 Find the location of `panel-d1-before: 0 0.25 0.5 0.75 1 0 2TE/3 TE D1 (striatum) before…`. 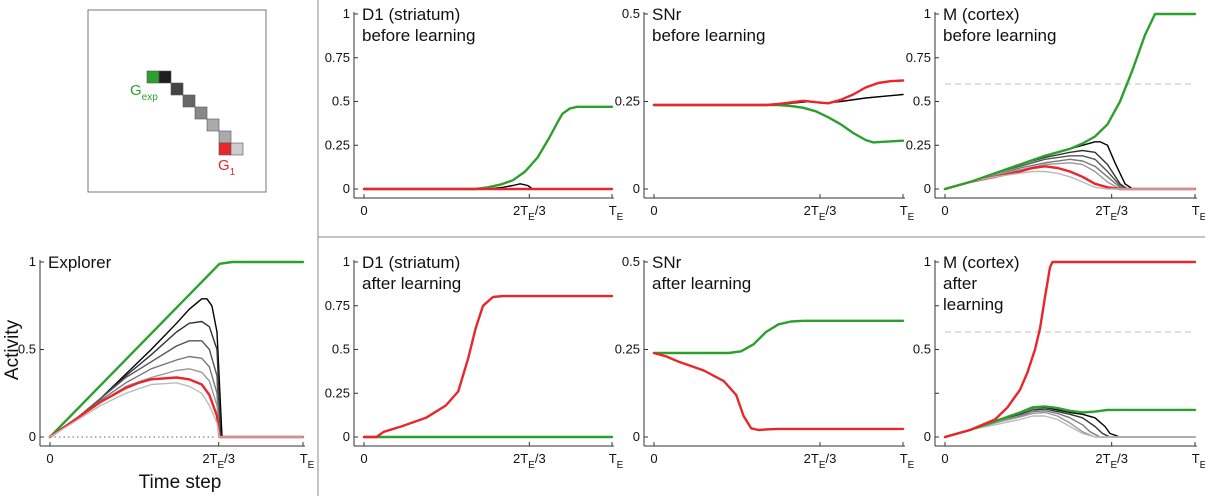

panel-d1-before: 0 0.25 0.5 0.75 1 0 2TE/3 TE D1 (striatum) before… is located at coordinates (474, 114).